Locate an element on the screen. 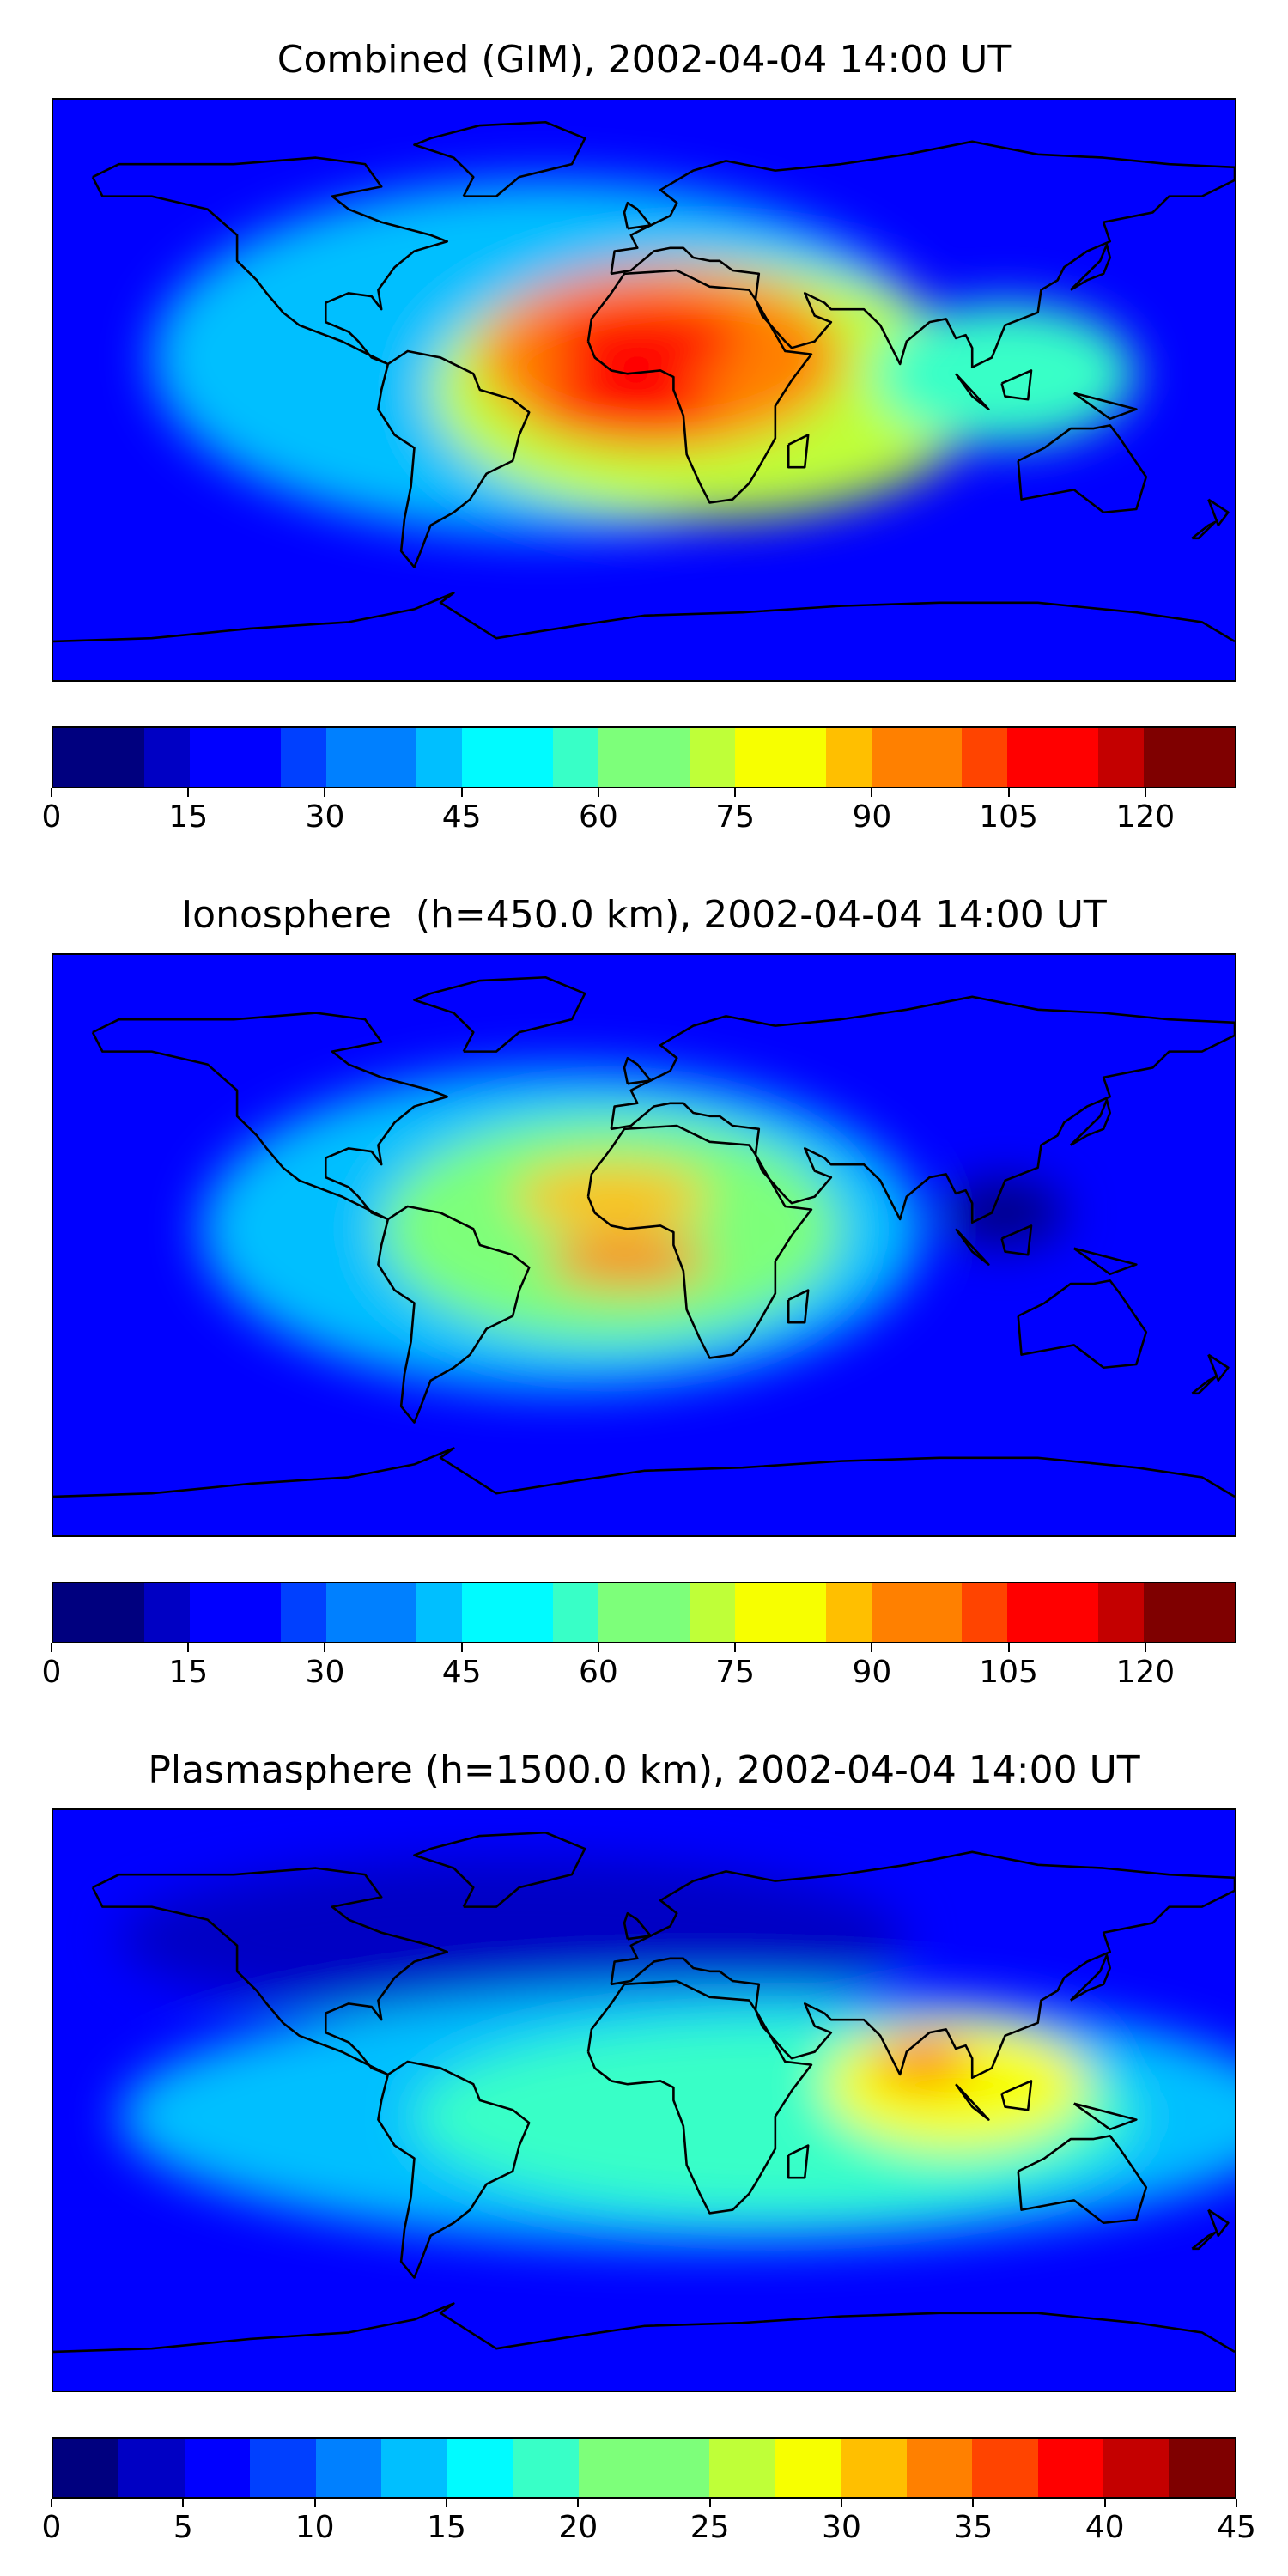 This screenshot has width=1288, height=2576. colorbar-tick-label: 60 is located at coordinates (598, 1672).